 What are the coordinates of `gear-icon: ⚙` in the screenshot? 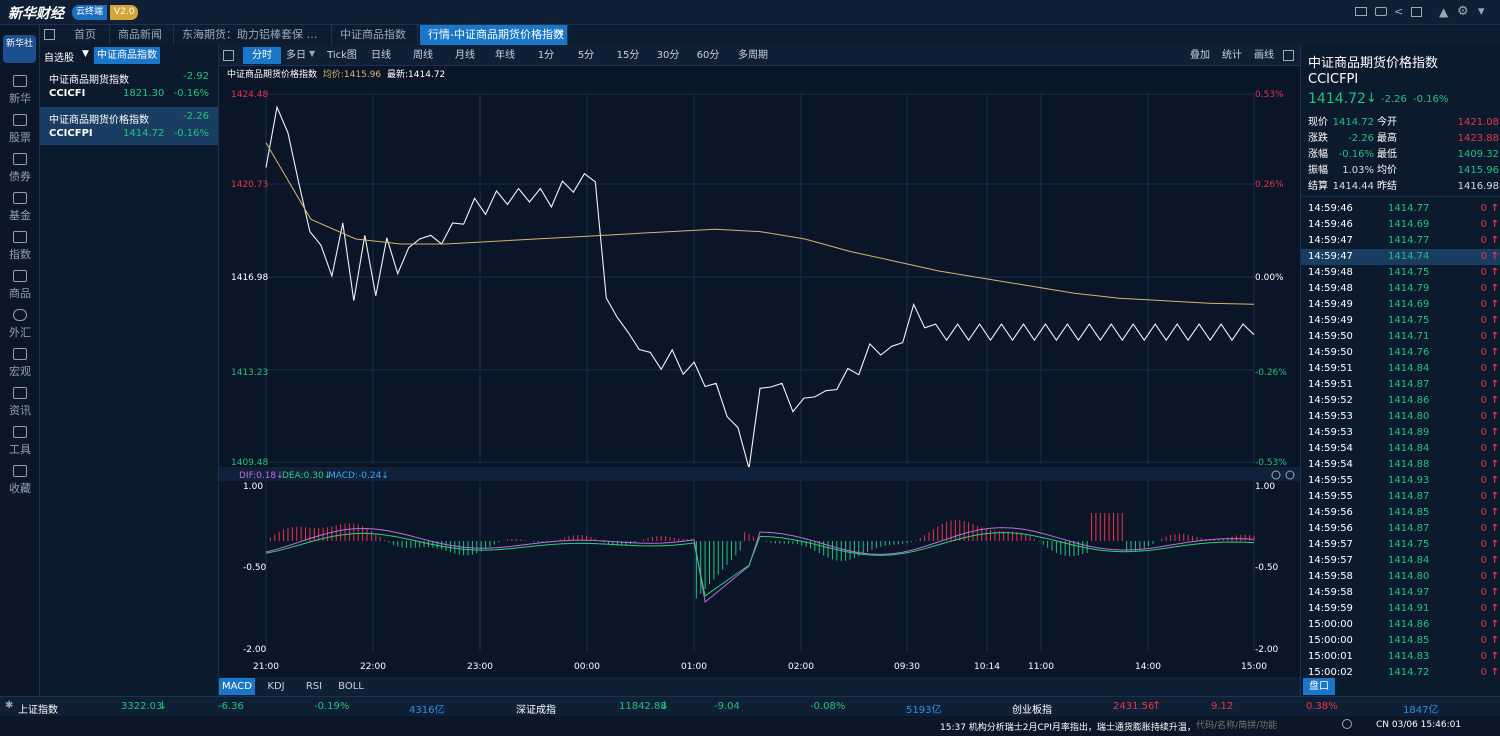 It's located at (1463, 11).